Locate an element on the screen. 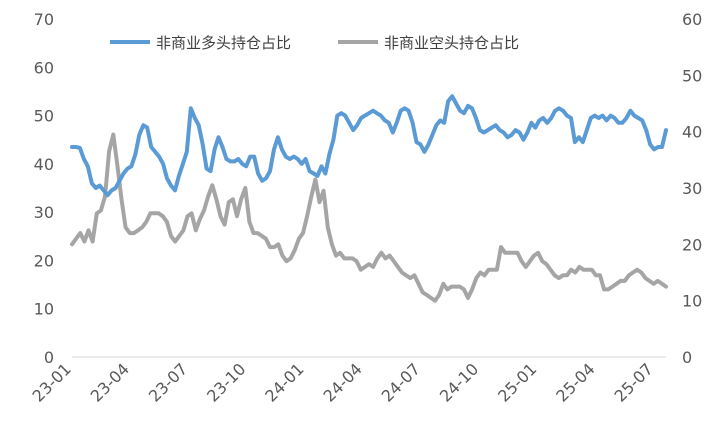  right-axis-ticks: 0 10 20 30 40 50 60 is located at coordinates (692, 188).